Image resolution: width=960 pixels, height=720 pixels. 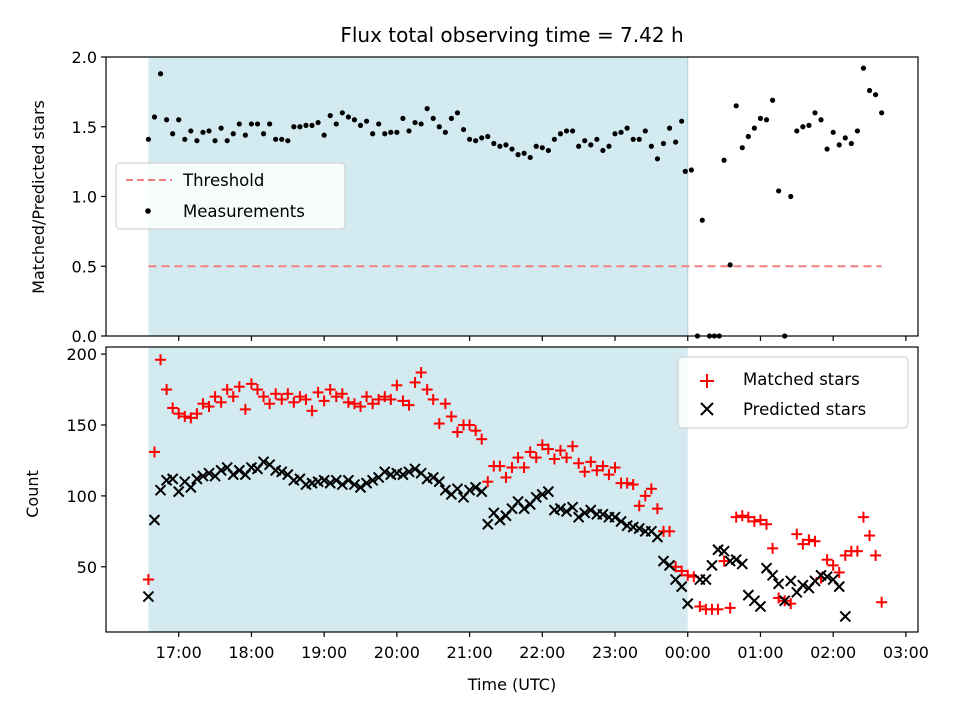 What do you see at coordinates (87, 567) in the screenshot?
I see `bottom-y-tick-label: 50` at bounding box center [87, 567].